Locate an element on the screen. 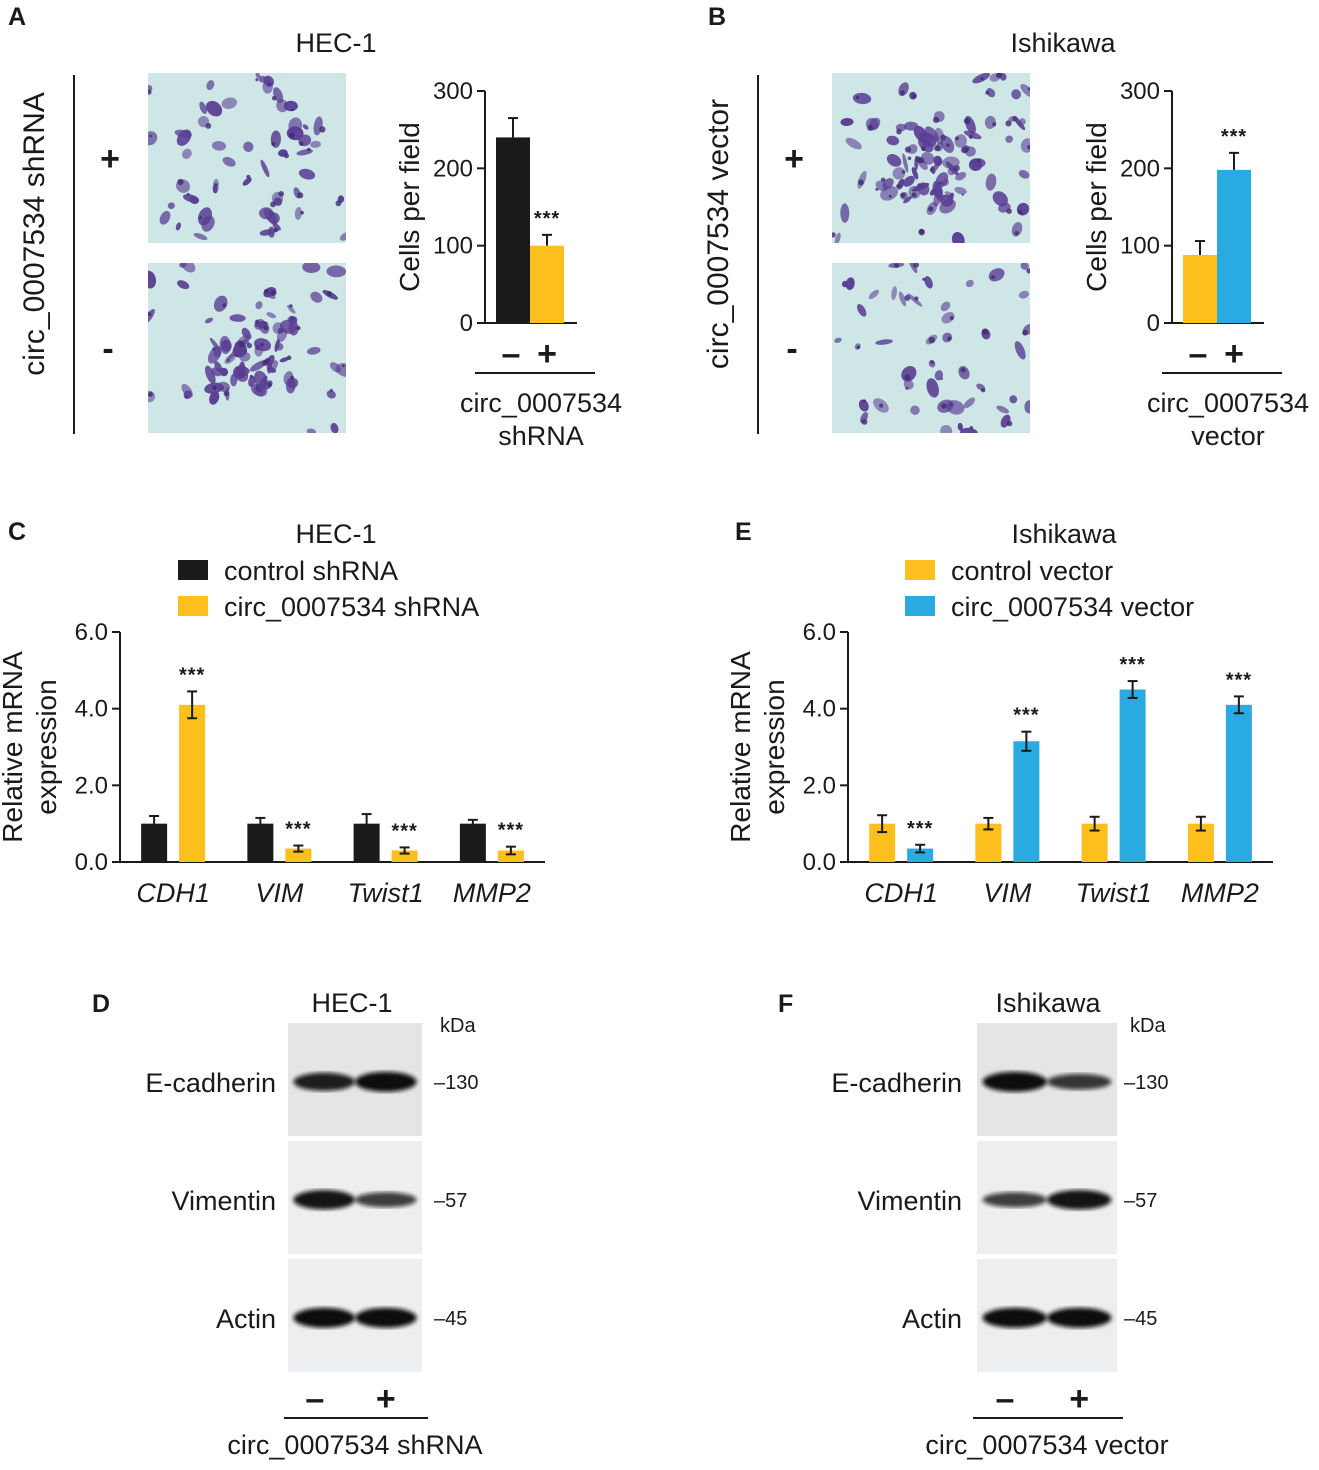 Image resolution: width=1319 pixels, height=1470 pixels. marker-label: –57 is located at coordinates (450, 1201).